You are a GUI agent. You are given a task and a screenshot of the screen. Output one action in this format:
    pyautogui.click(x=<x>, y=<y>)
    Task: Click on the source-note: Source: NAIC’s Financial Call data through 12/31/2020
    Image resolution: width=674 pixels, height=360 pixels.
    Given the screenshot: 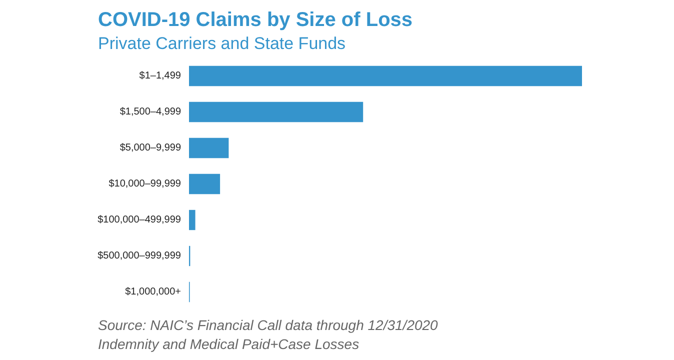 What is the action you would take?
    pyautogui.click(x=268, y=325)
    